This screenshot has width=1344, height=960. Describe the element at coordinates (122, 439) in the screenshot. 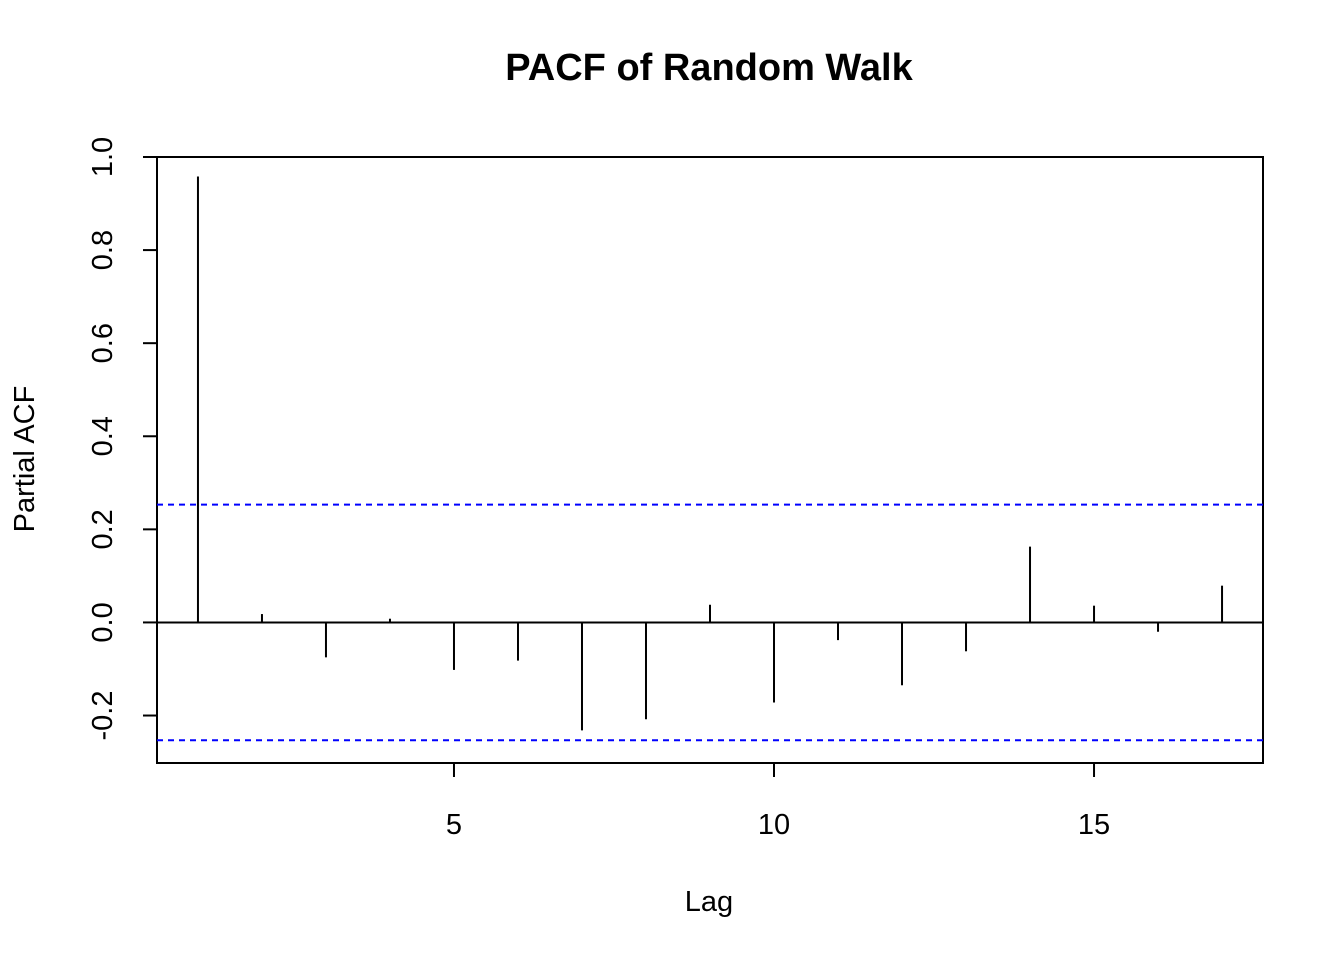

I see `y-axis: -0.2 0.0 0.2 0.4 0.6 0.8 1.0` at that location.